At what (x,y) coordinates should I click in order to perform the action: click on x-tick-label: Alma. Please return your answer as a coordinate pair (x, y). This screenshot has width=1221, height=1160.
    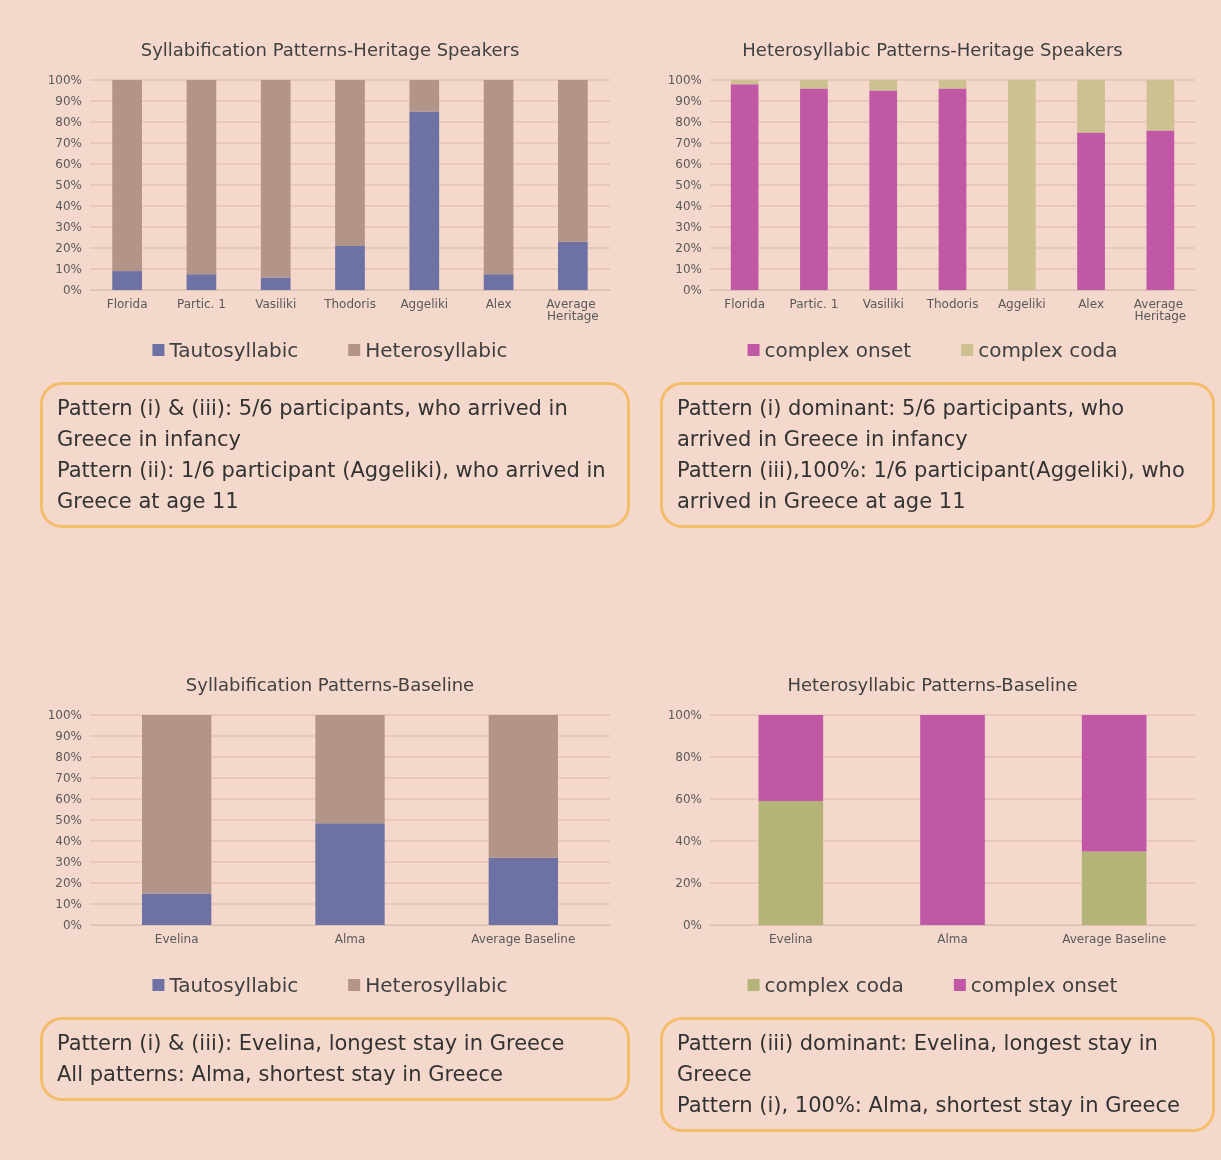
    Looking at the image, I should click on (350, 939).